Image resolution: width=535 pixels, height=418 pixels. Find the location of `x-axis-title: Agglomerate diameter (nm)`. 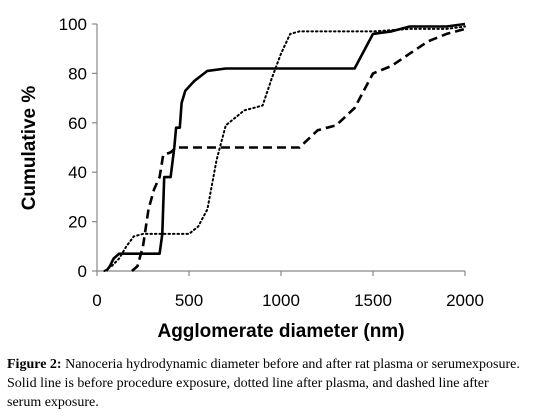

x-axis-title: Agglomerate diameter (nm) is located at coordinates (280, 331).